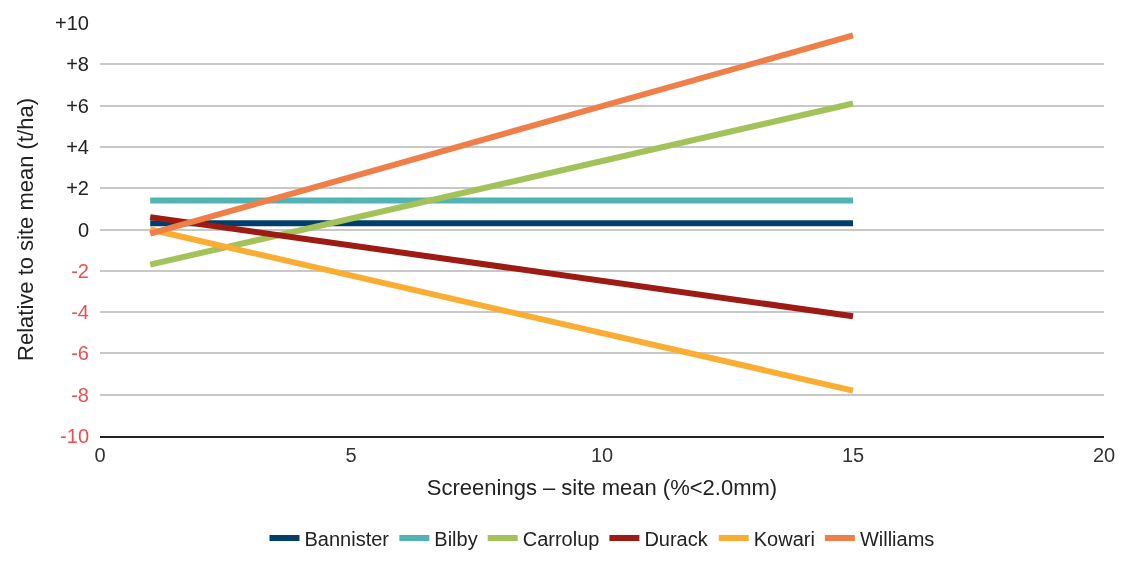  What do you see at coordinates (456, 538) in the screenshot?
I see `legend-label: Bilby` at bounding box center [456, 538].